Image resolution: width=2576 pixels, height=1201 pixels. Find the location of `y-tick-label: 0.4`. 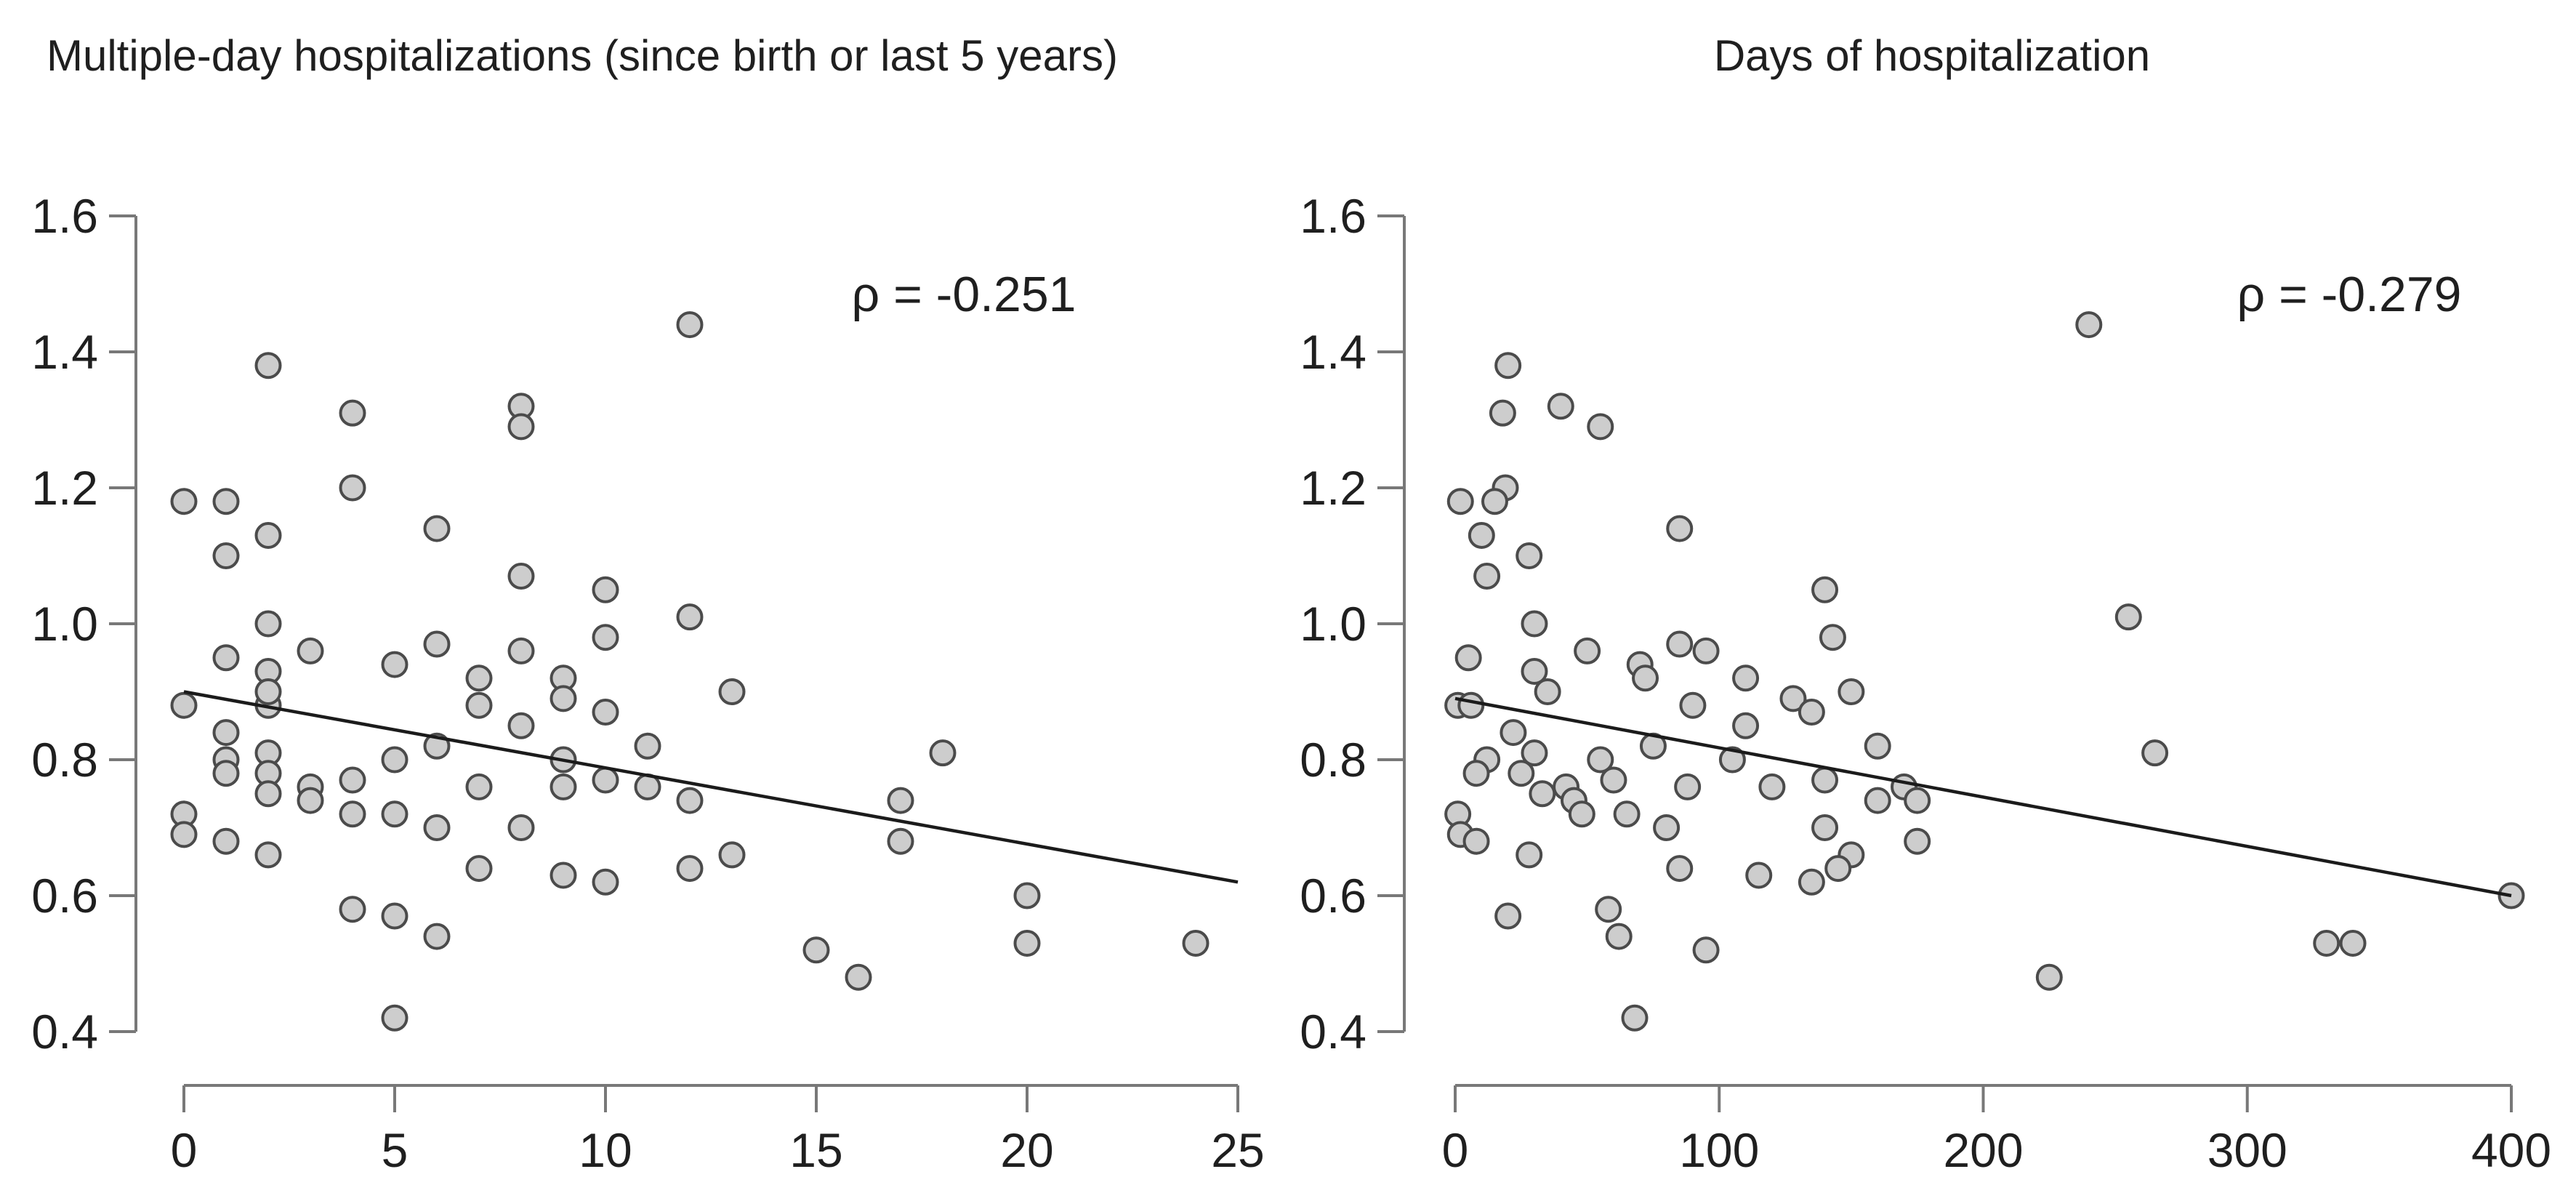

y-tick-label: 0.4 is located at coordinates (64, 1032).